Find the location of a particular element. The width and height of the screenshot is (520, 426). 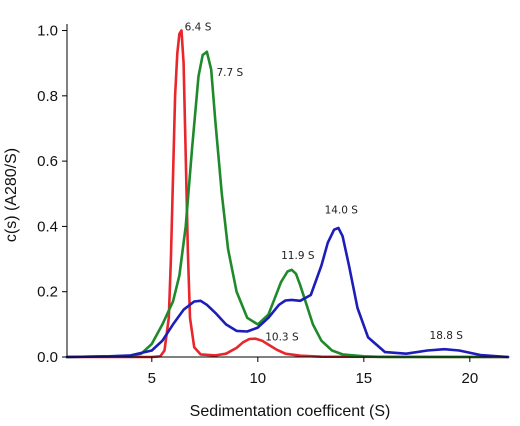

y-tick-label: 1.0 is located at coordinates (47, 31).